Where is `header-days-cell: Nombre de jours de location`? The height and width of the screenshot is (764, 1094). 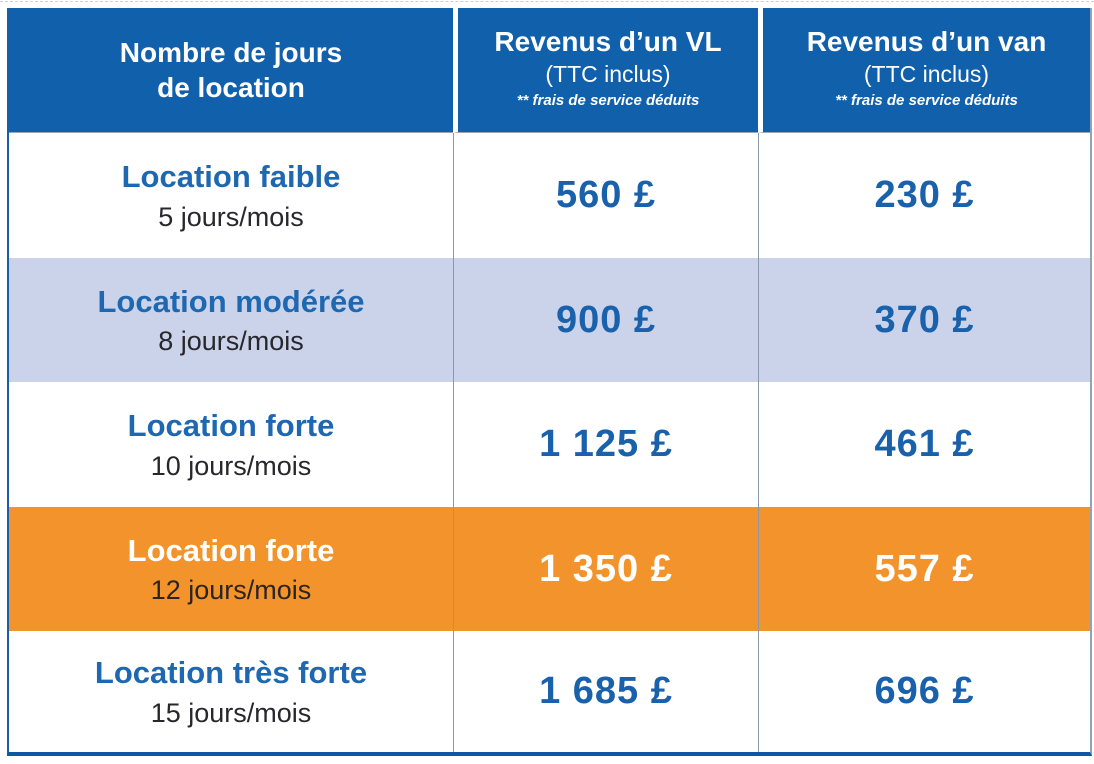
header-days-cell: Nombre de jours de location is located at coordinates (231, 70).